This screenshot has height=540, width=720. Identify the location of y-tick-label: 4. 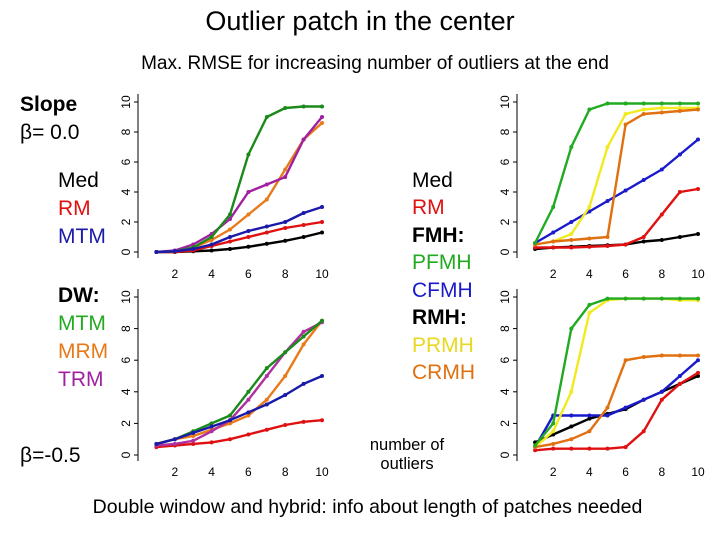
(126, 391).